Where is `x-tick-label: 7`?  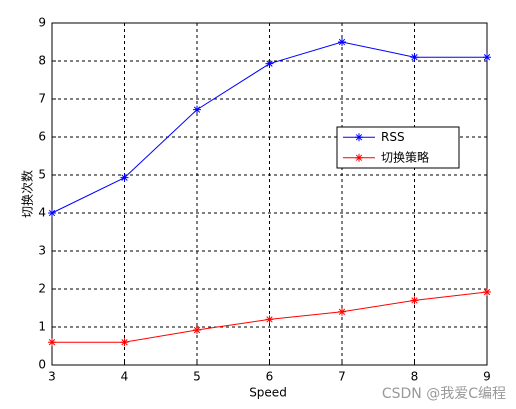 x-tick-label: 7 is located at coordinates (342, 377).